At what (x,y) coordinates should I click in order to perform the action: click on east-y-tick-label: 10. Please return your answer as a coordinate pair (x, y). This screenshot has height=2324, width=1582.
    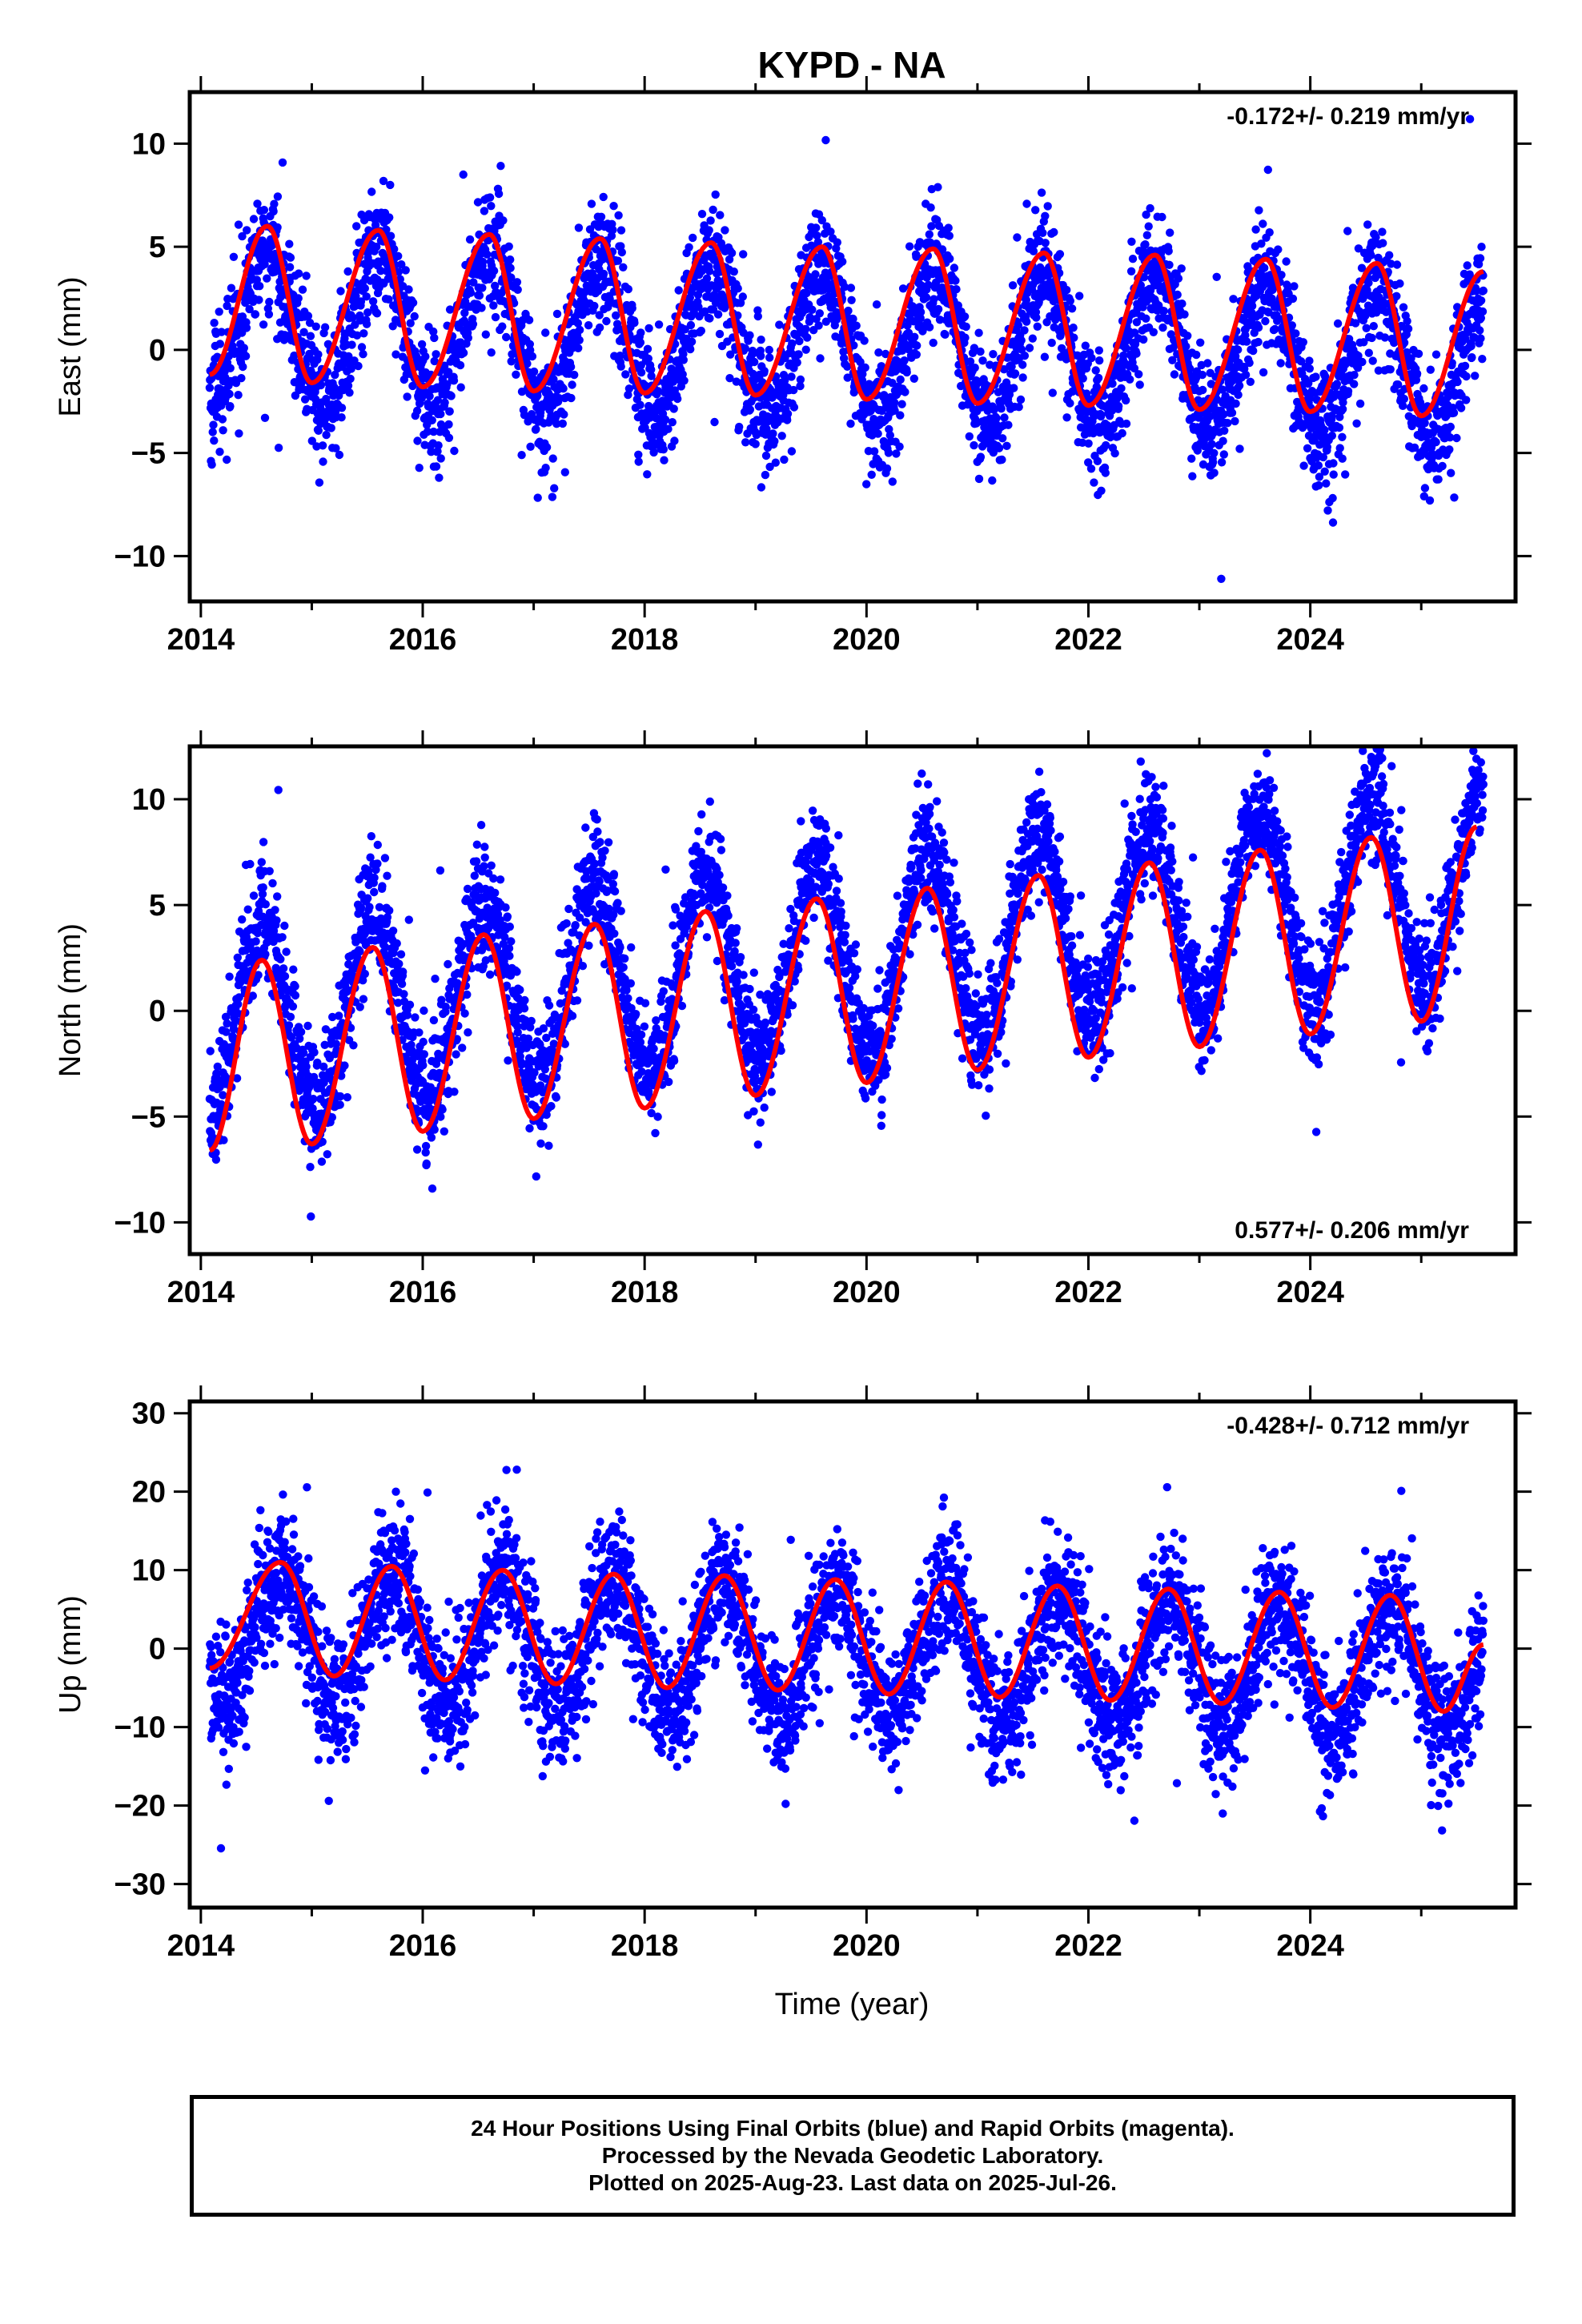
    Looking at the image, I should click on (149, 144).